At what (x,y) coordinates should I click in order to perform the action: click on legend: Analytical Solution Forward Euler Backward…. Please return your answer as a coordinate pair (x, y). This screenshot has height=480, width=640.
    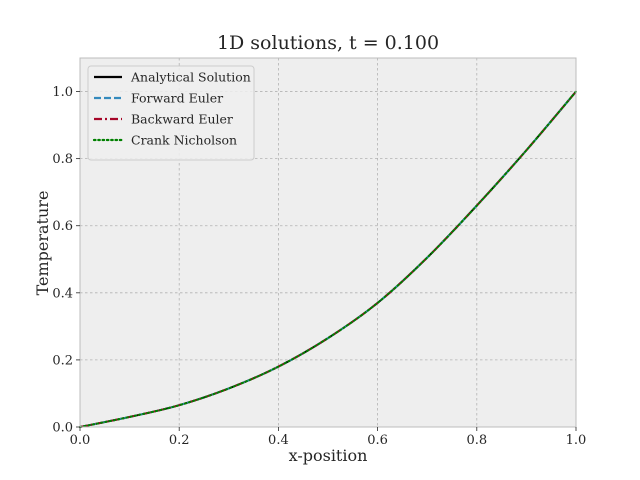
    Looking at the image, I should click on (171, 113).